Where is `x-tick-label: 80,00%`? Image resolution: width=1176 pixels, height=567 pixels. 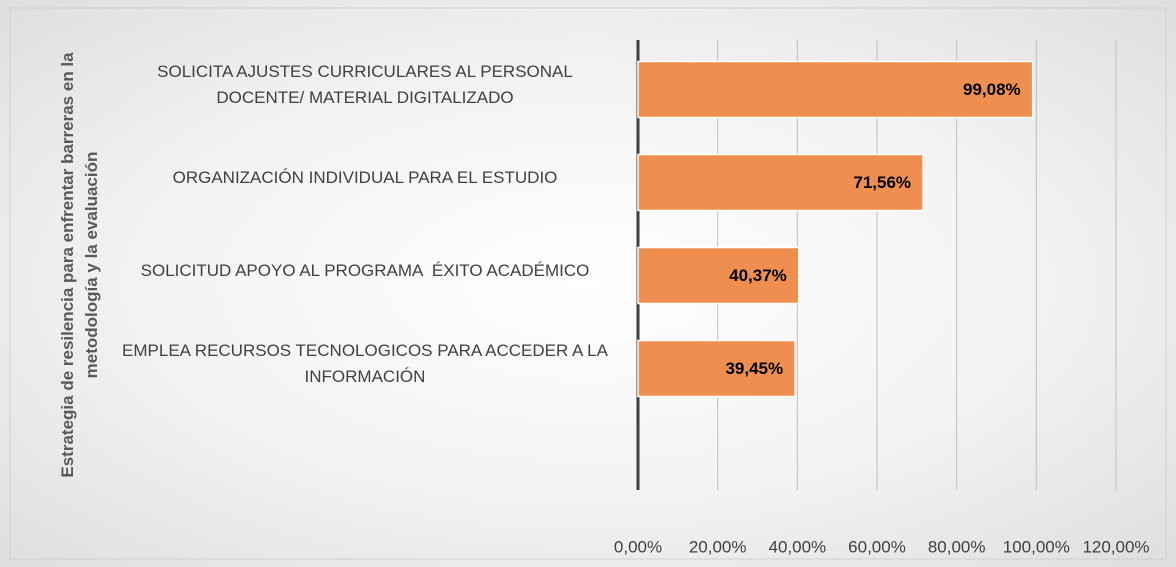 x-tick-label: 80,00% is located at coordinates (957, 546).